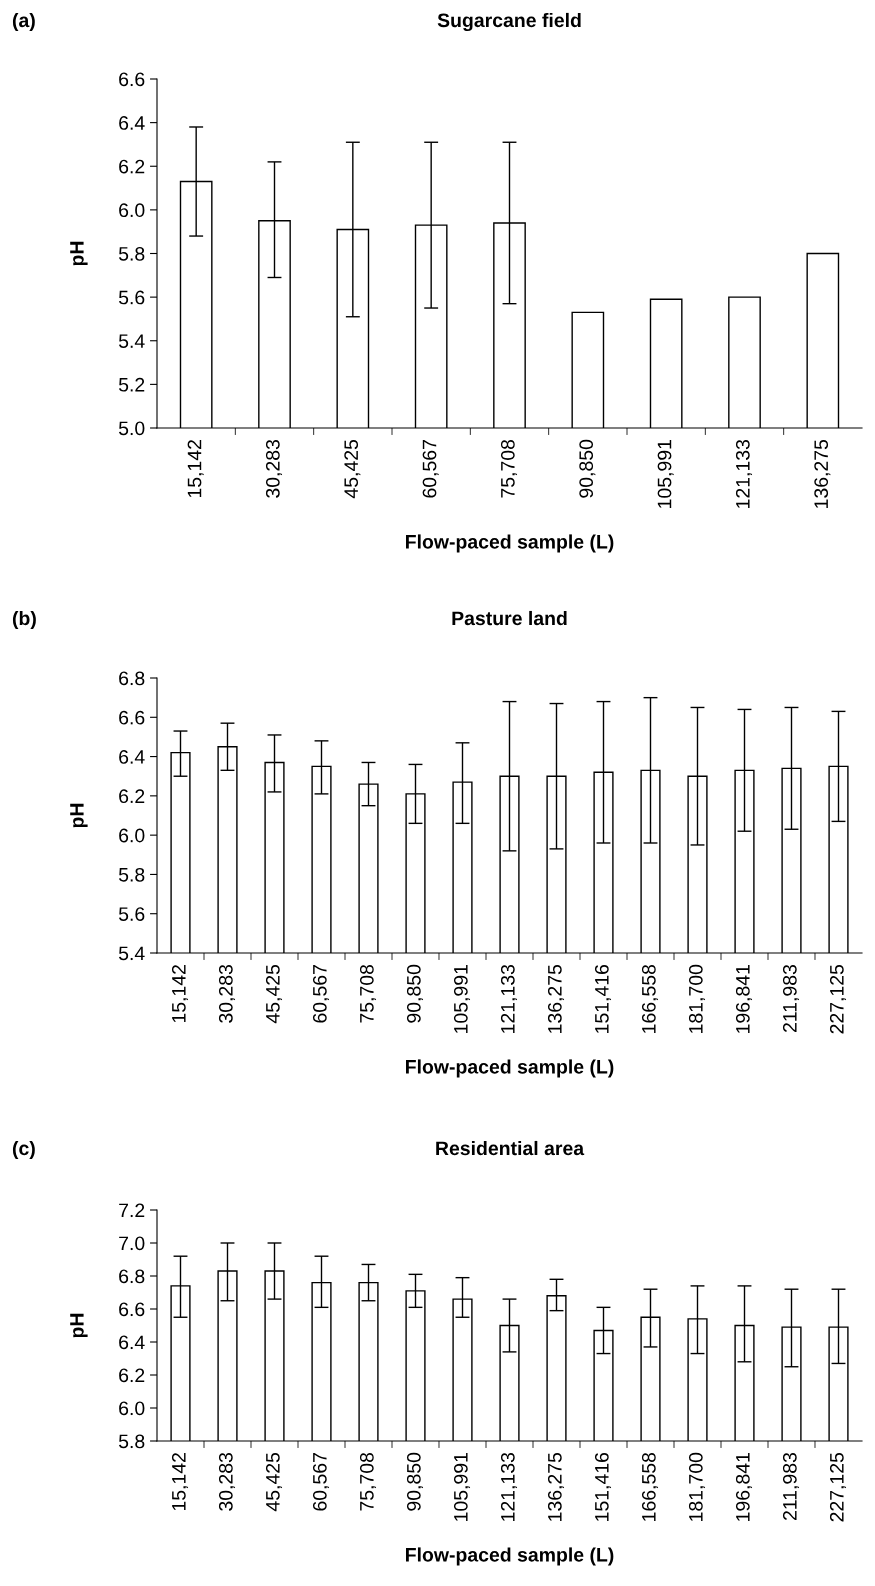  Describe the element at coordinates (131, 428) in the screenshot. I see `y-tick-label: 5.0` at that location.